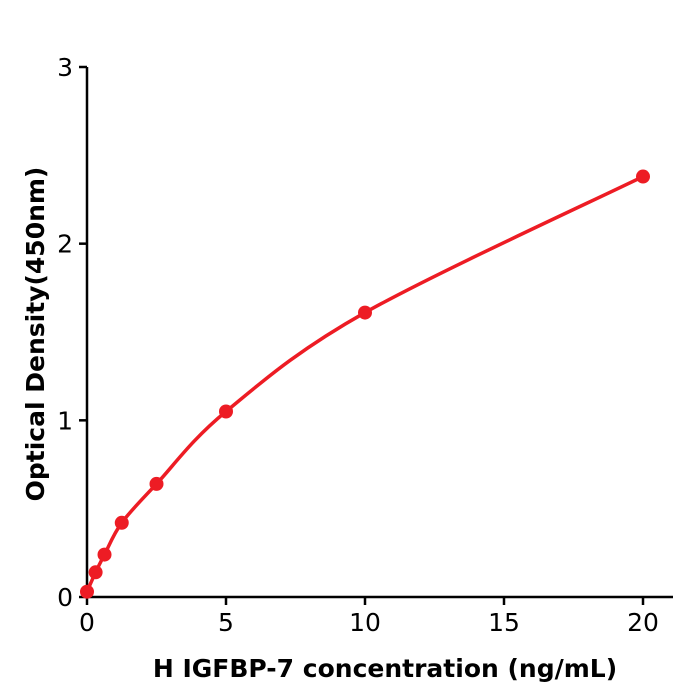 This screenshot has width=700, height=700. Describe the element at coordinates (72, 332) in the screenshot. I see `y-axis-ticks: 0 1 2 3` at that location.